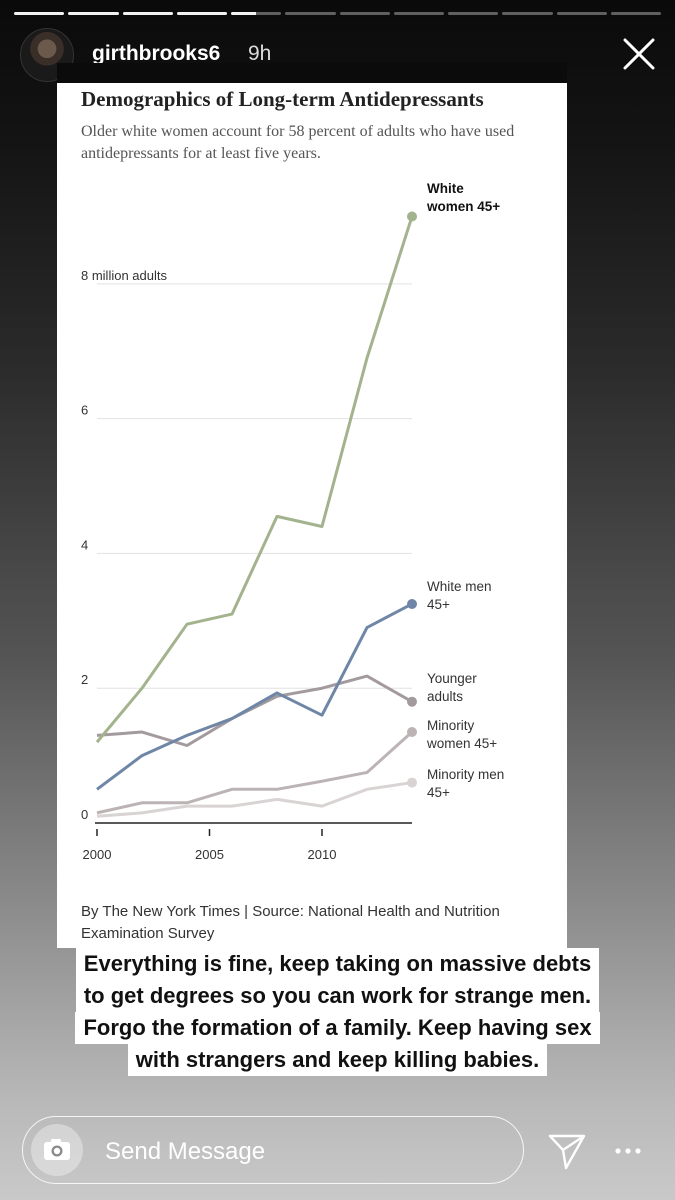 The image size is (675, 1200). I want to click on close-icon, so click(639, 54).